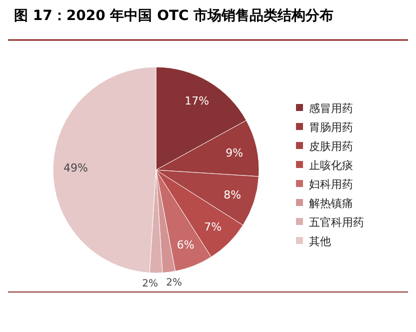  What do you see at coordinates (320, 241) in the screenshot?
I see `legend-label: 其他` at bounding box center [320, 241].